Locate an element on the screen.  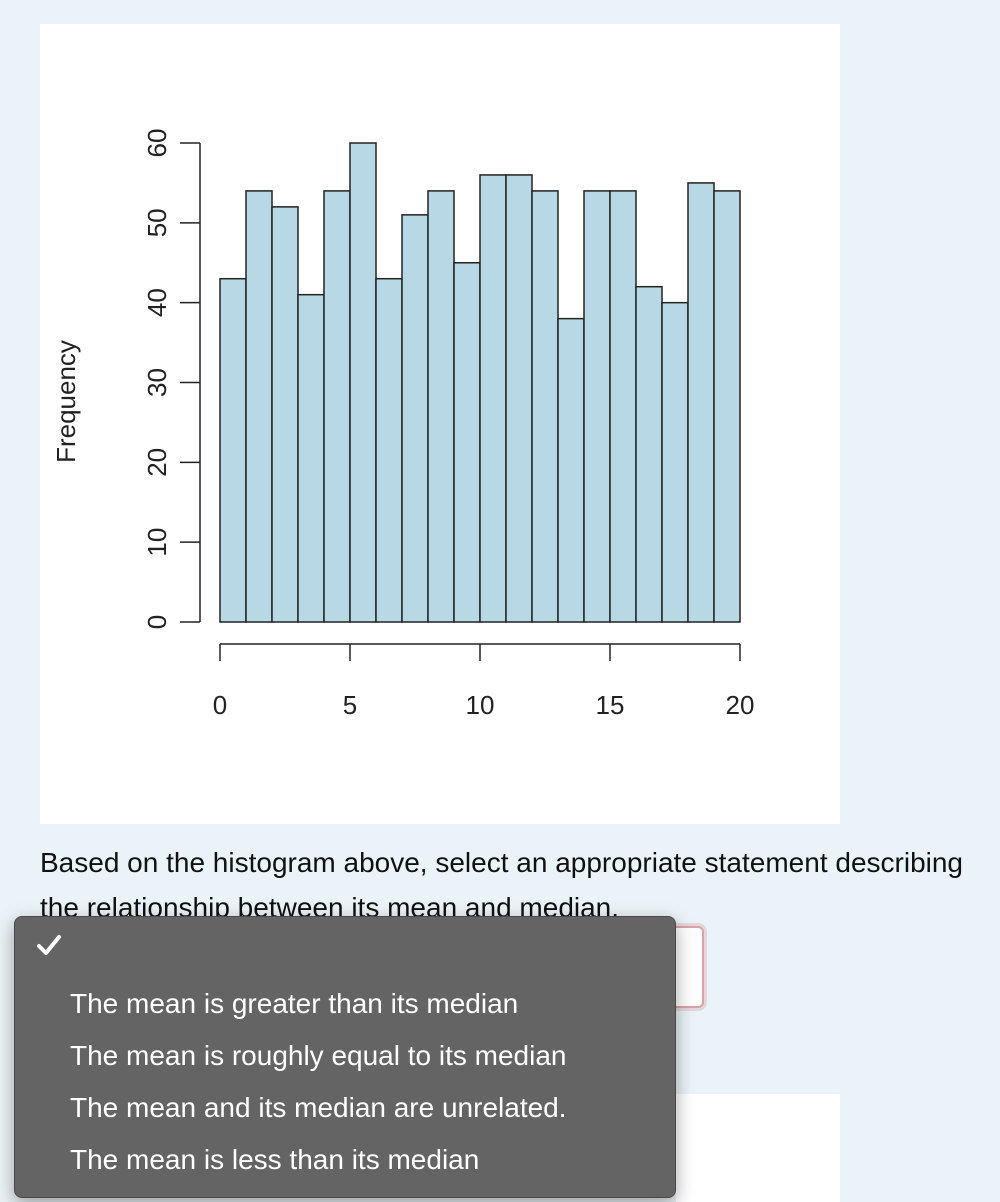
next-figure-panel is located at coordinates (758, 1148).